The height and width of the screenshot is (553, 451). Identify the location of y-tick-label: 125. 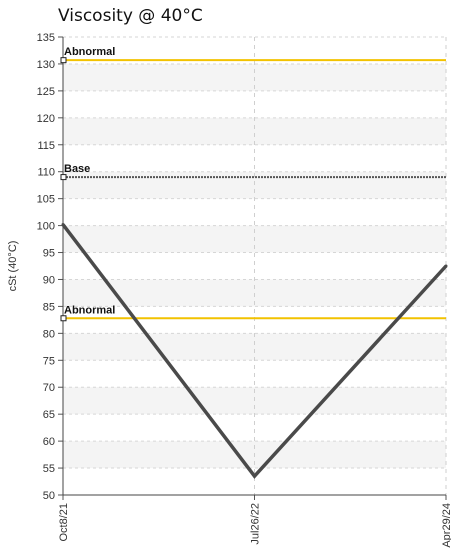
(46, 92).